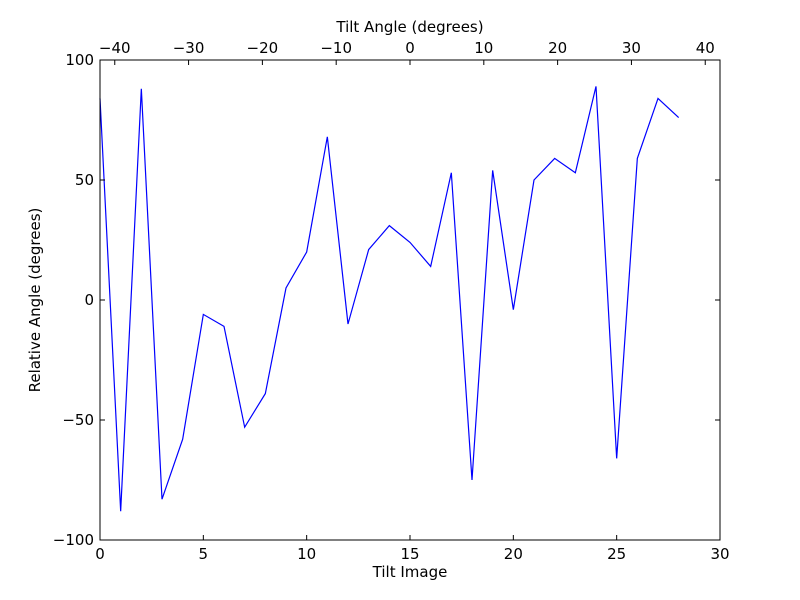 This screenshot has width=800, height=600. I want to click on y-tick-label: 50, so click(84, 180).